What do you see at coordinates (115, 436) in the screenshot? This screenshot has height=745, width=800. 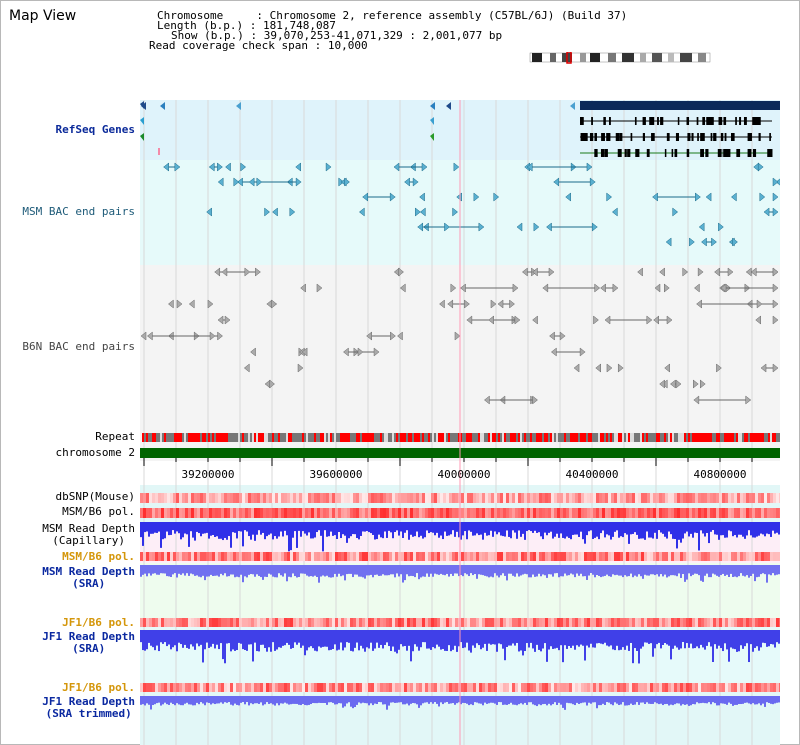 I see `track-label-repeat: Repeat` at bounding box center [115, 436].